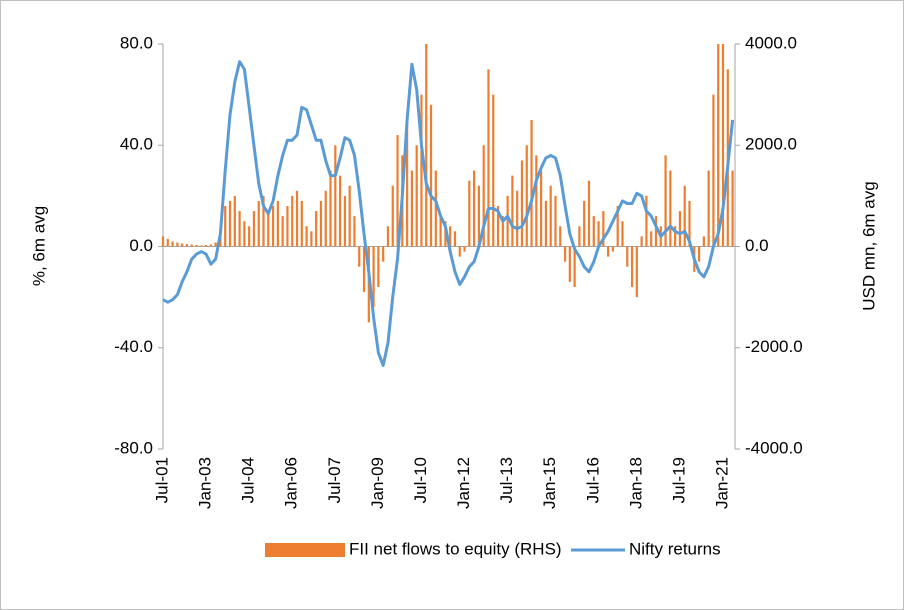  Describe the element at coordinates (774, 447) in the screenshot. I see `y2-tick-label: -4000.0` at that location.